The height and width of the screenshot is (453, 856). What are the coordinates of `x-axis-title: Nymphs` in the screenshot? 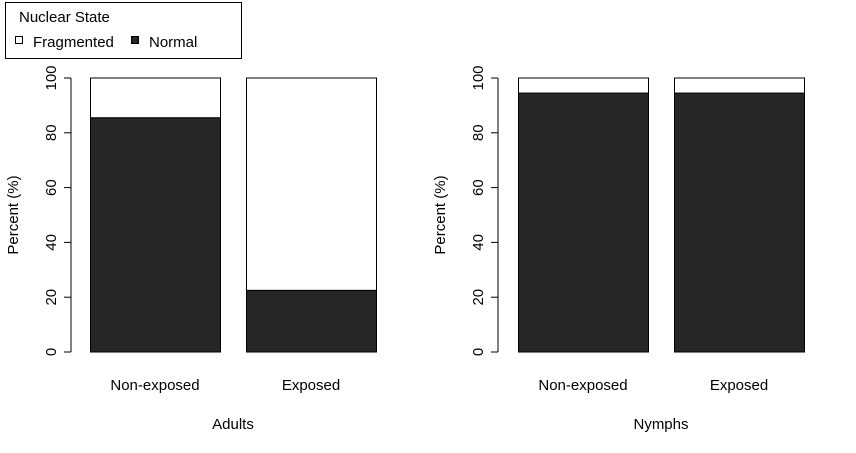 It's located at (660, 424).